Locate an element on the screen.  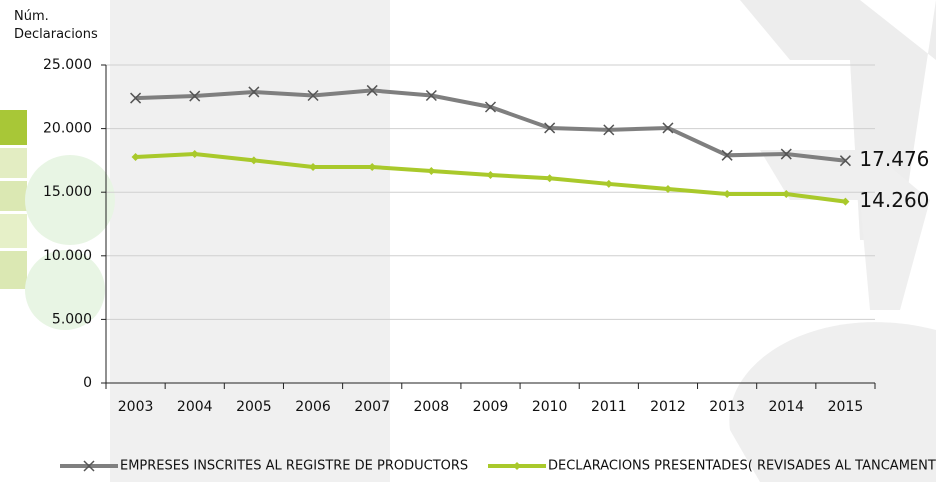
y-tick-label: 25.000 is located at coordinates (67, 65).